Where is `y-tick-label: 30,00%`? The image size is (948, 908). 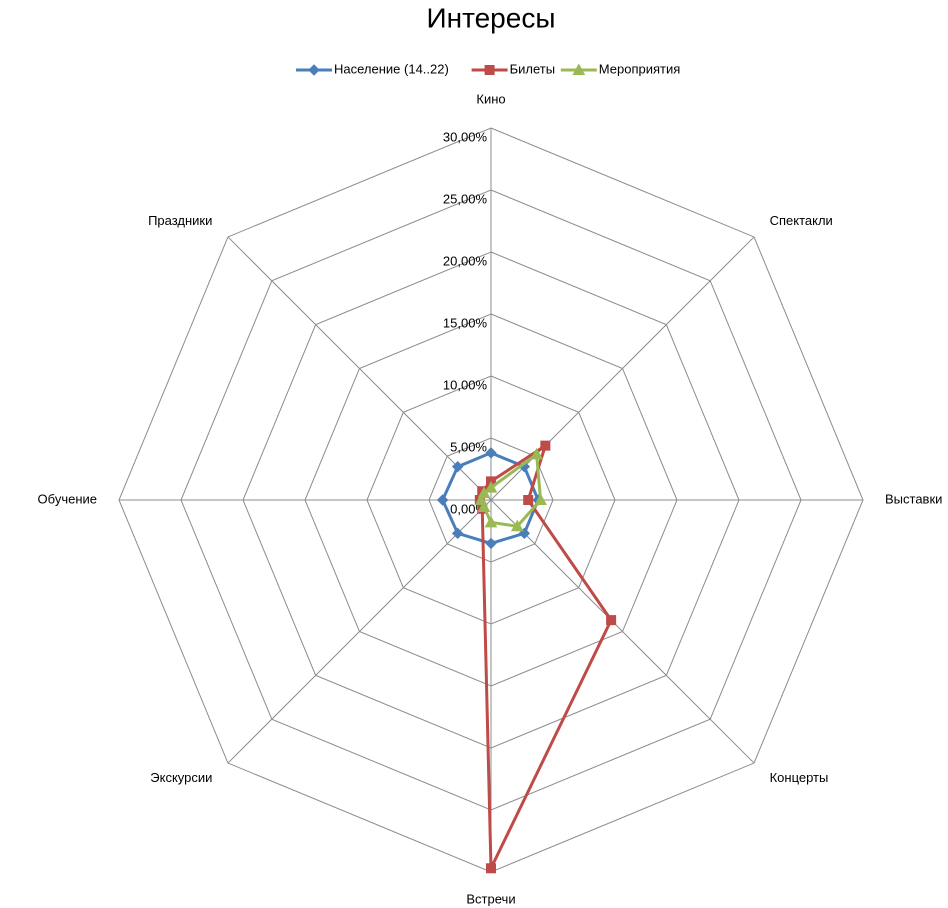
y-tick-label: 30,00% is located at coordinates (465, 136).